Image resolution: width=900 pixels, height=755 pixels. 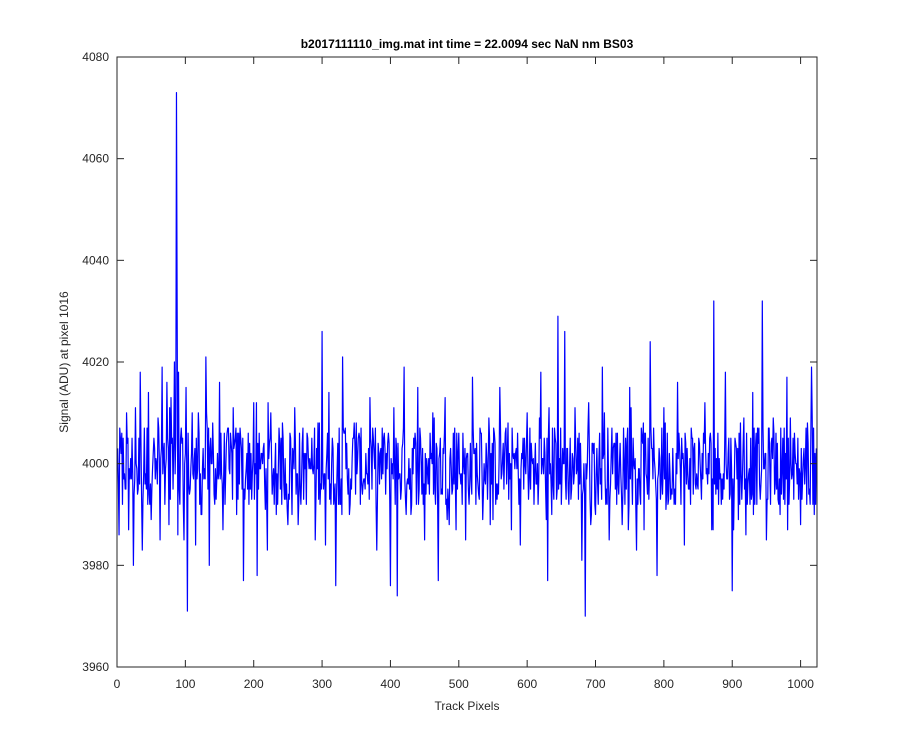 I want to click on y-tick-label: 4040, so click(x=95, y=260).